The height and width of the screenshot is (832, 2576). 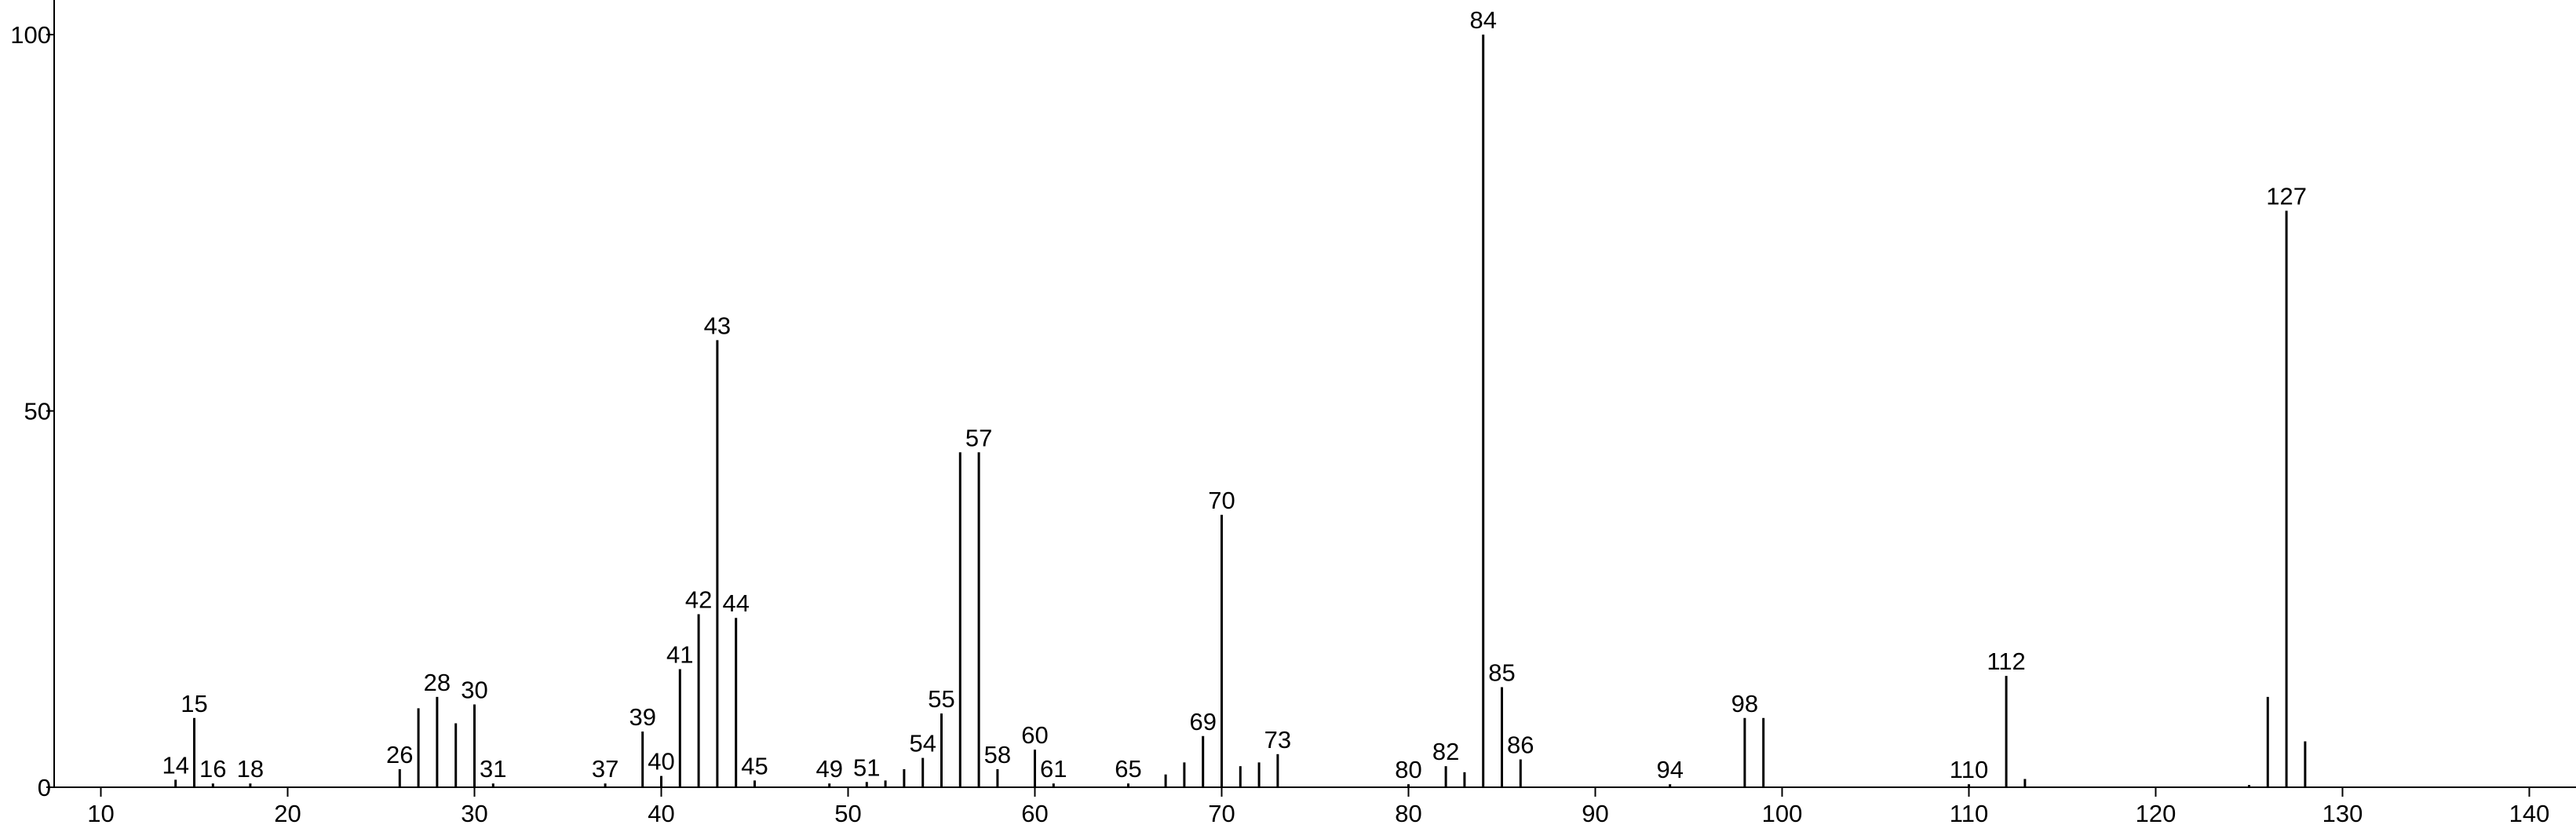 What do you see at coordinates (661, 813) in the screenshot?
I see `x-tick-label: 40` at bounding box center [661, 813].